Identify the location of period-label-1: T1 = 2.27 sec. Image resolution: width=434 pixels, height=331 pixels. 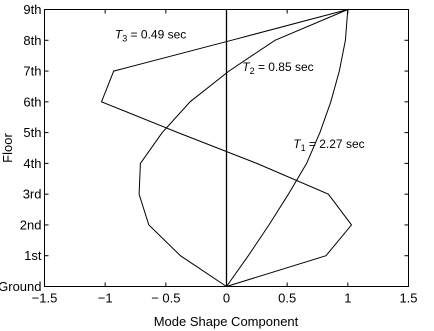
(328, 145).